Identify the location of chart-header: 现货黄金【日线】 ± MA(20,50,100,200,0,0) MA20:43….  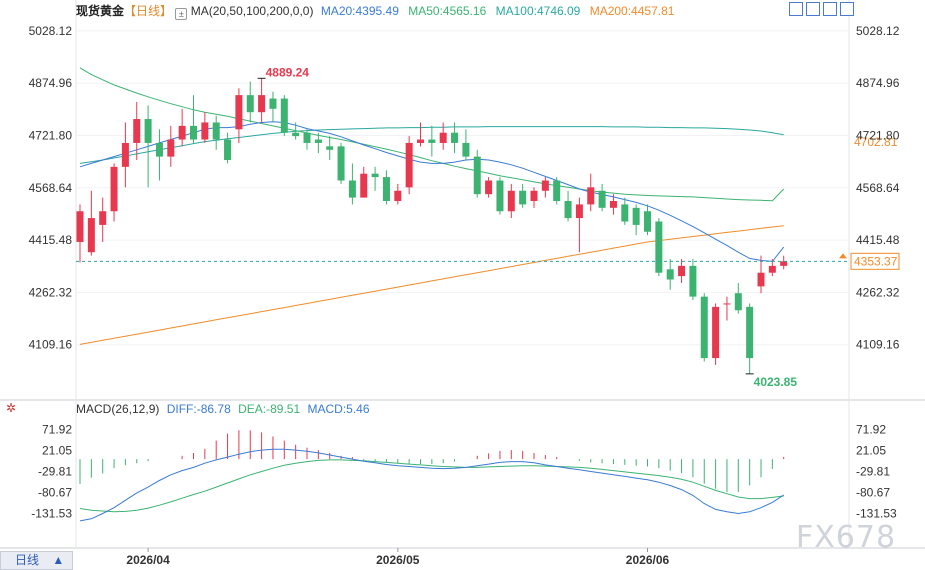
(375, 11).